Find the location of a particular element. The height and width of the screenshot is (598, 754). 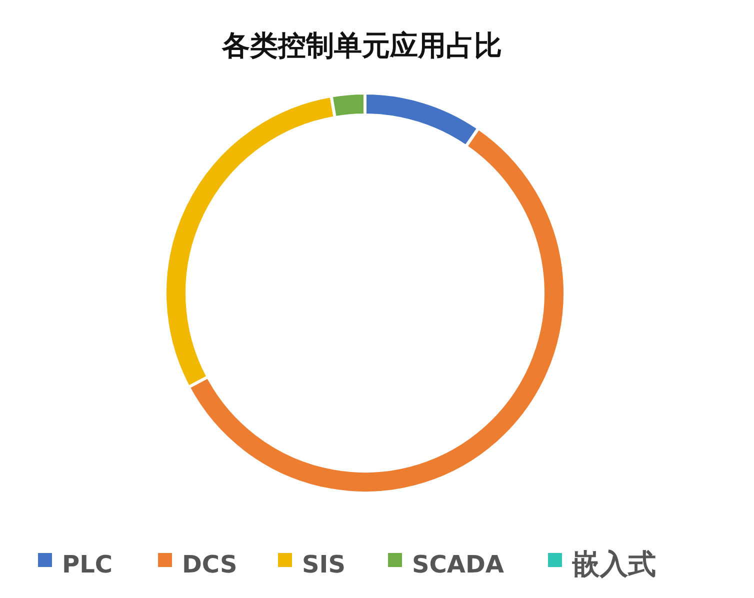

legend-label: PLC is located at coordinates (87, 564).